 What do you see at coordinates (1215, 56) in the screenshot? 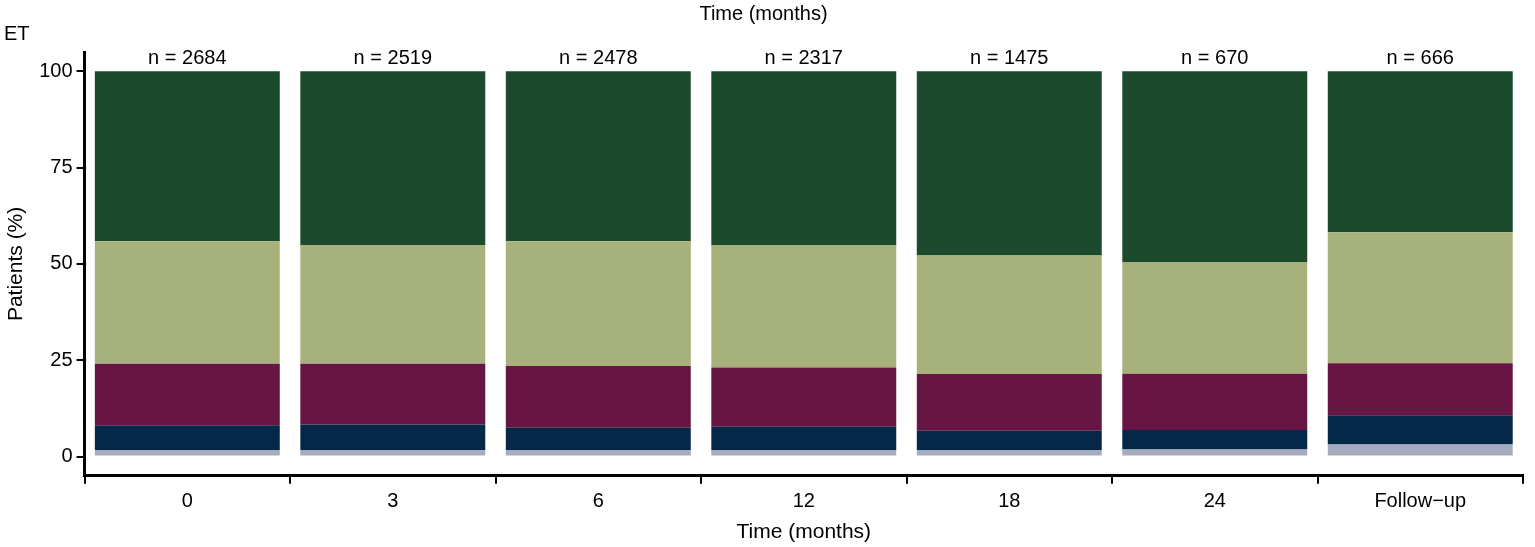
I see `annotation: n = 670` at bounding box center [1215, 56].